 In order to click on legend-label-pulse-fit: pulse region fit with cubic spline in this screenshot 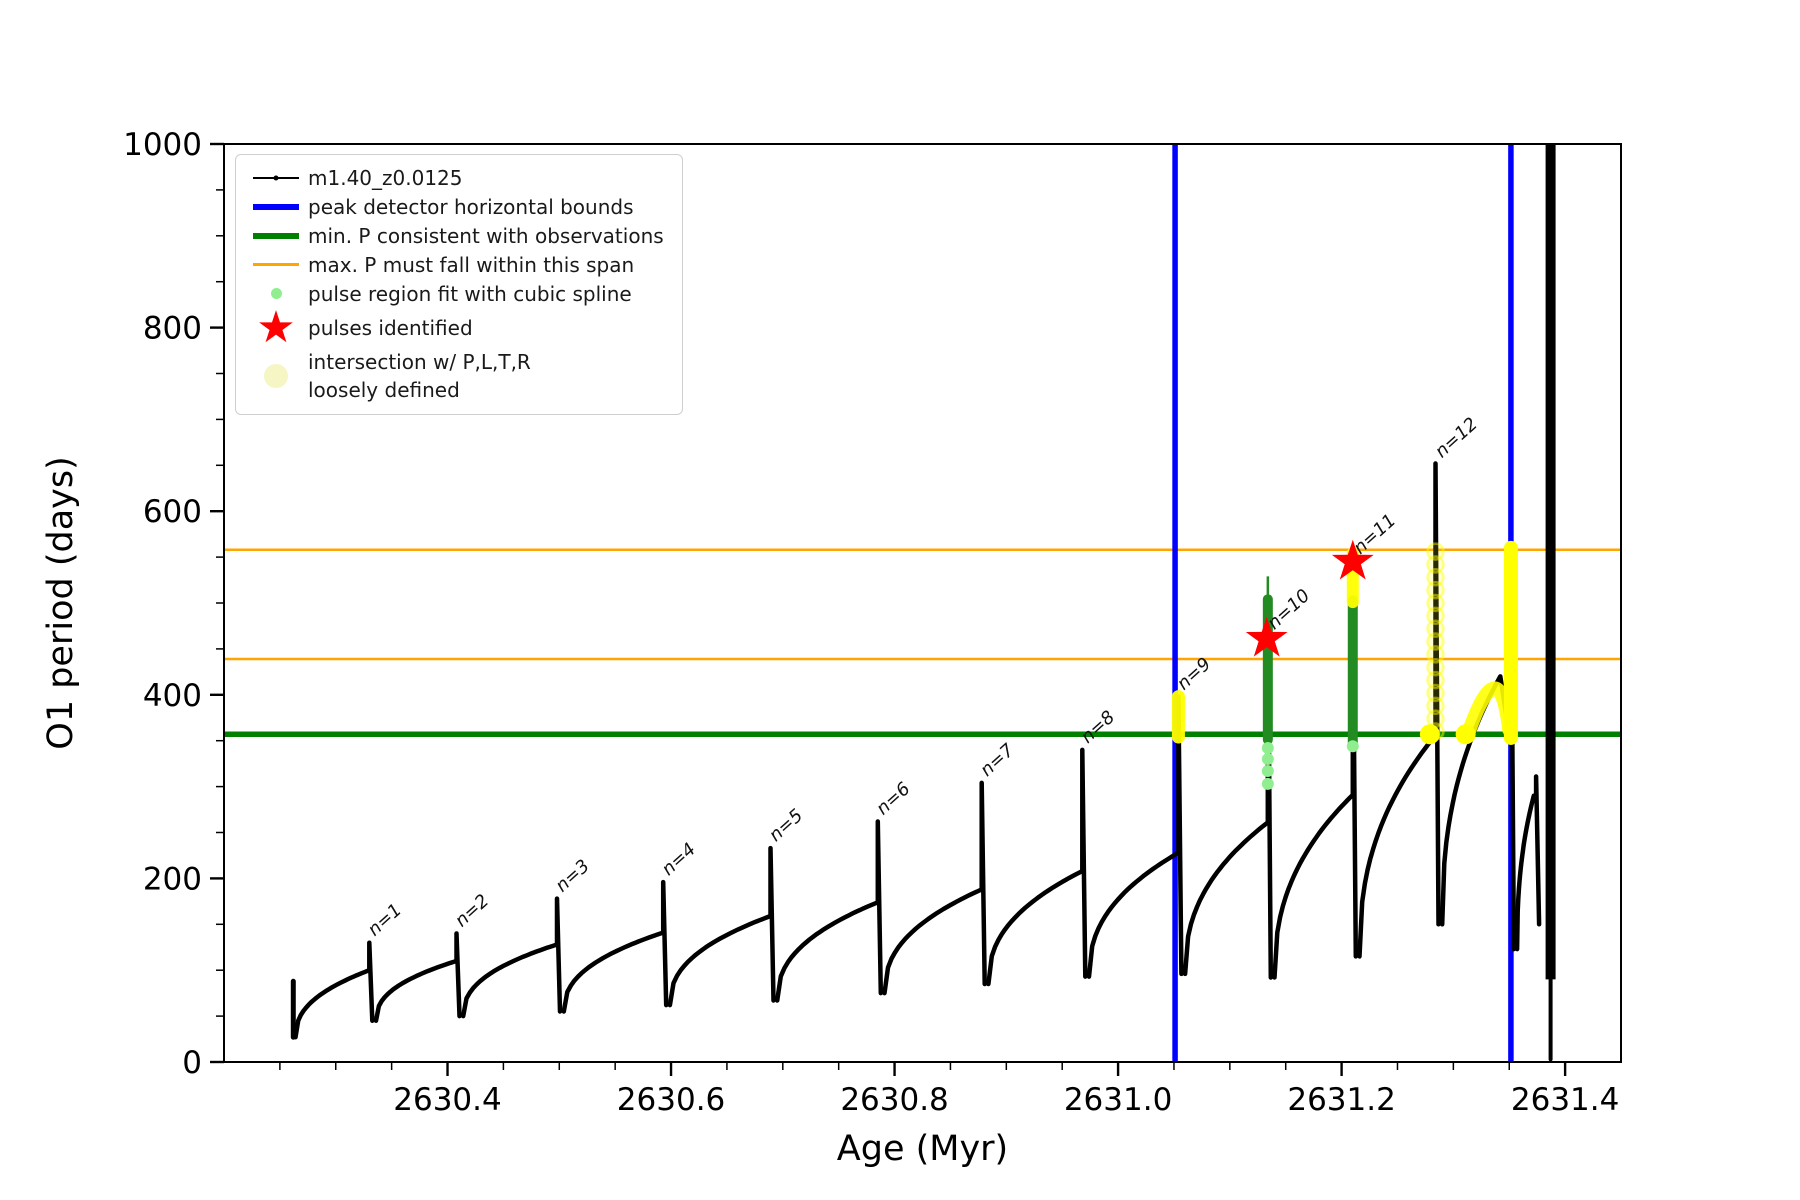, I will do `click(470, 293)`.